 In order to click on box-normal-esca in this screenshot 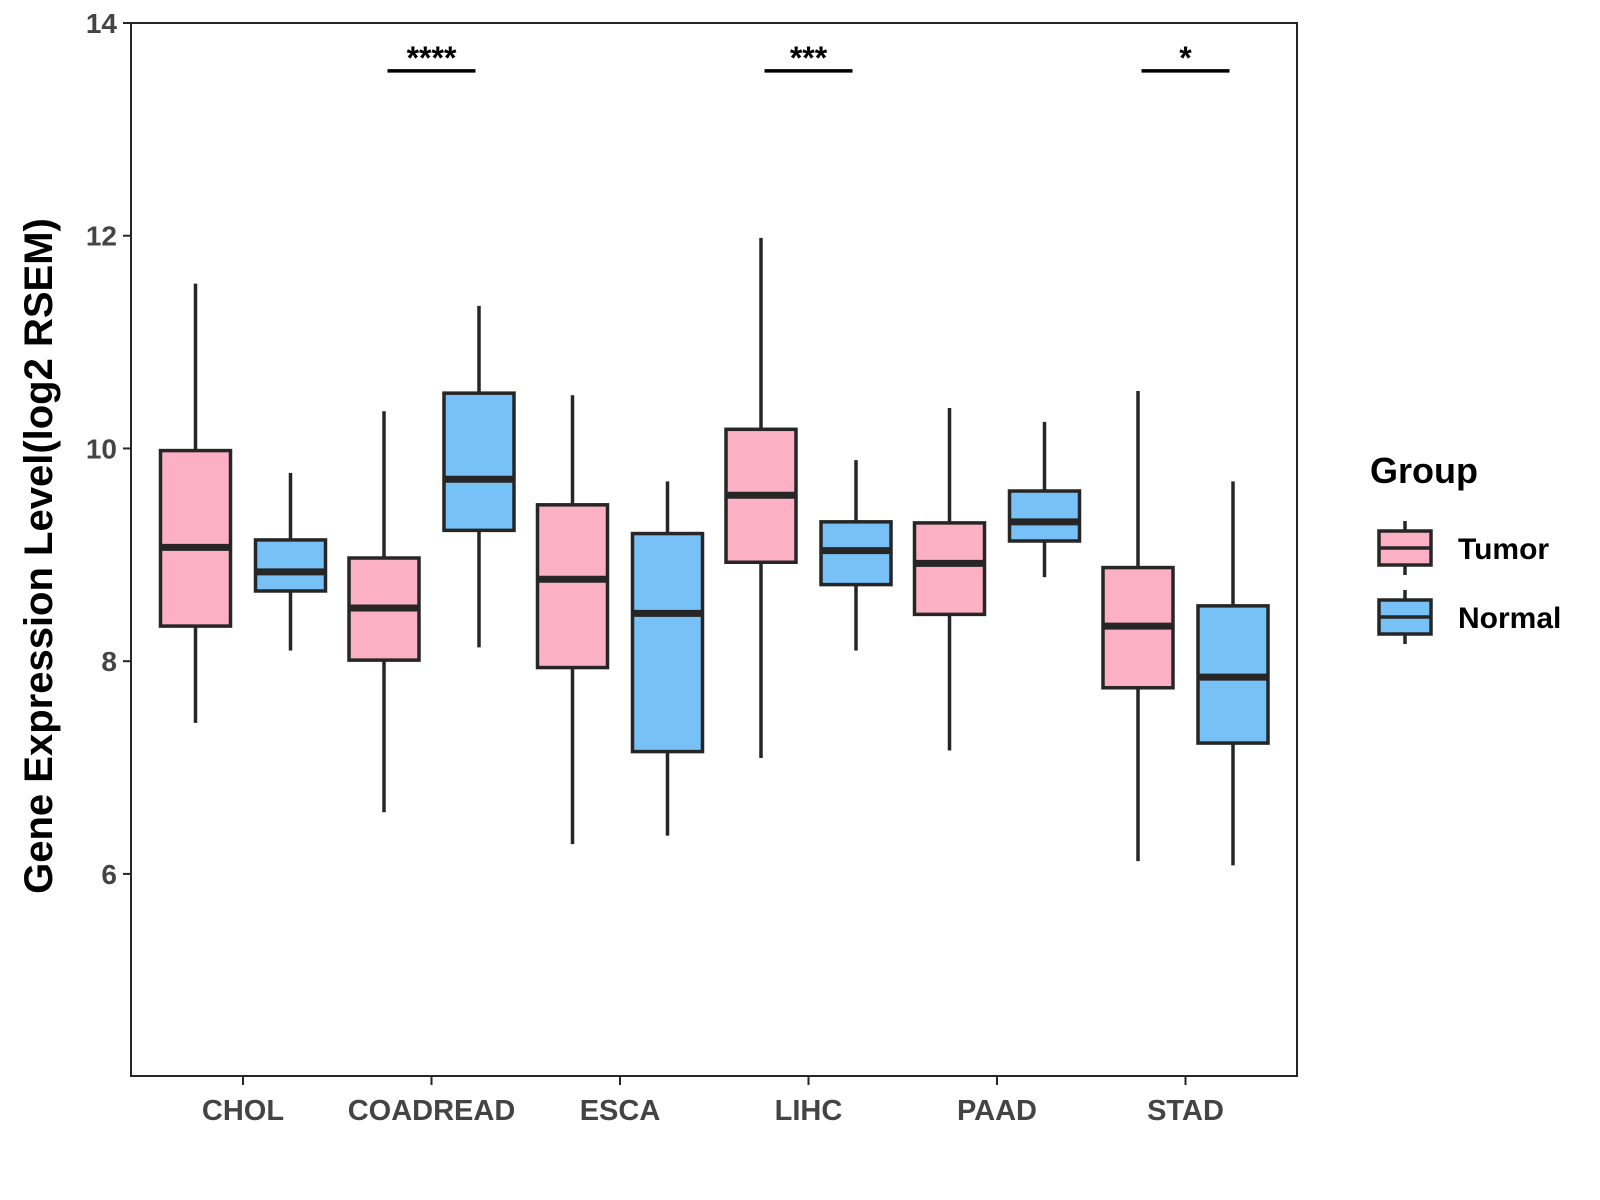, I will do `click(667, 658)`.